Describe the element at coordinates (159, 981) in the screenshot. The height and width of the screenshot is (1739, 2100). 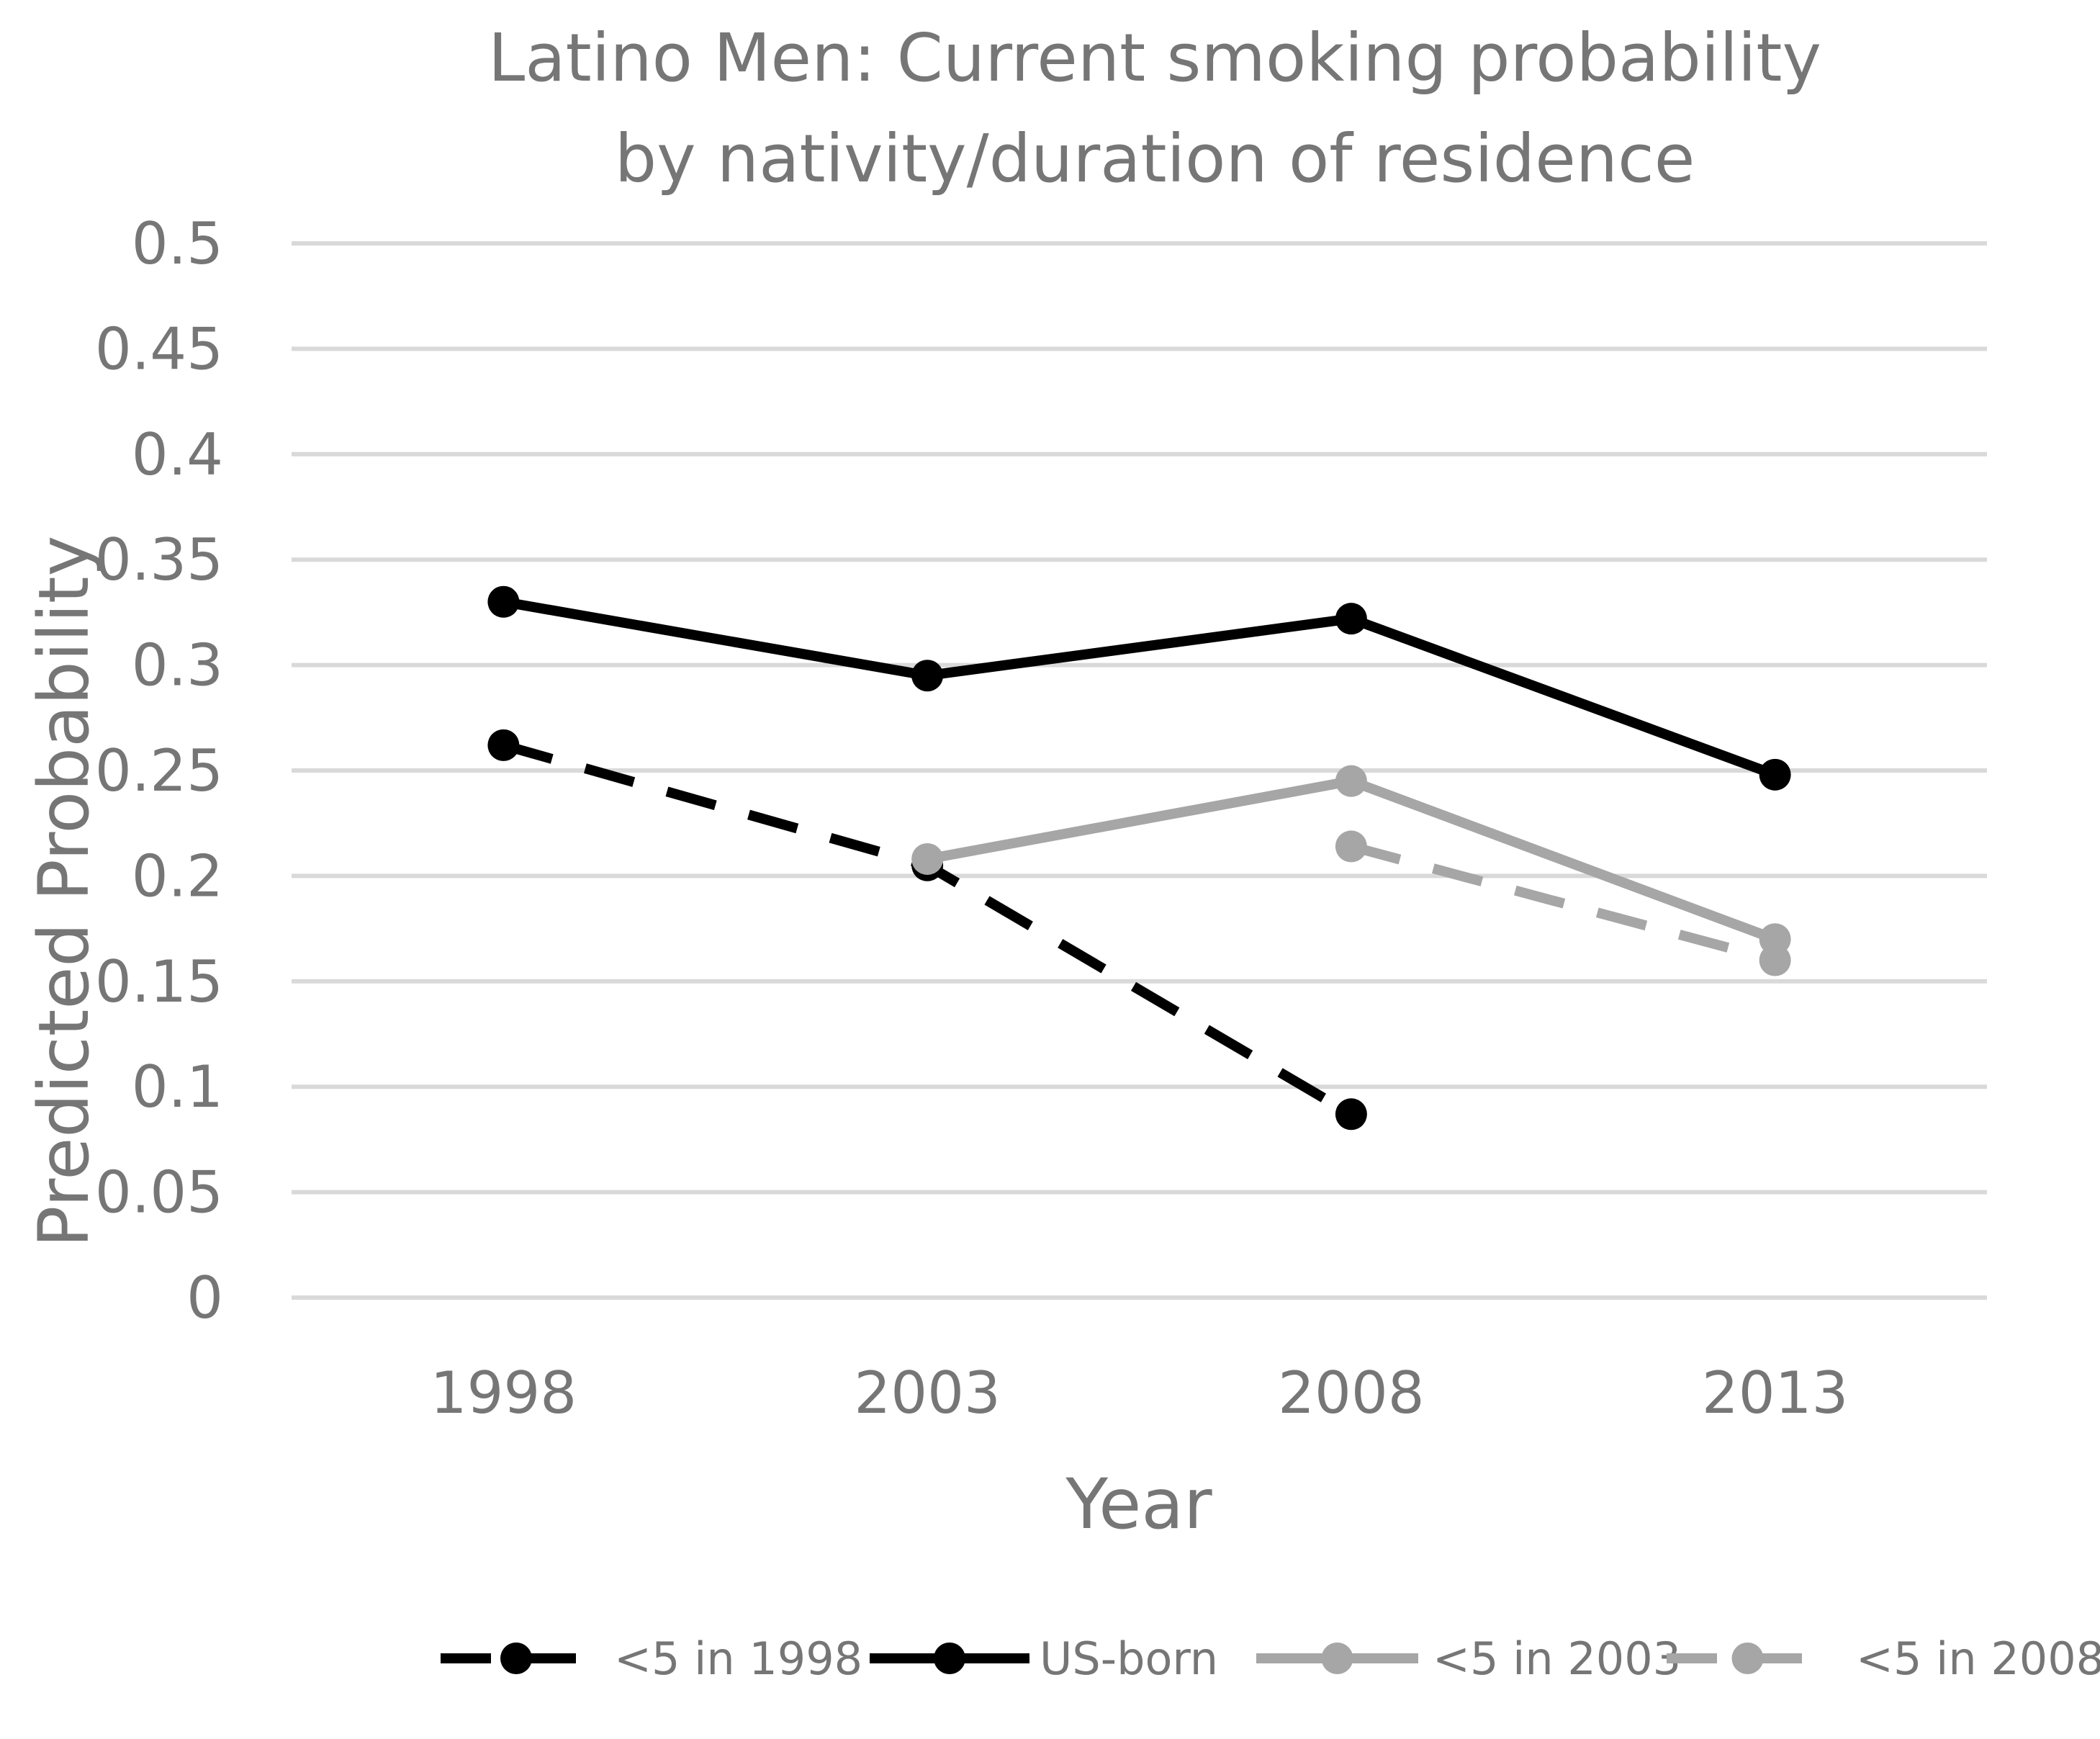
I see `y-tick-label: 0.15` at that location.